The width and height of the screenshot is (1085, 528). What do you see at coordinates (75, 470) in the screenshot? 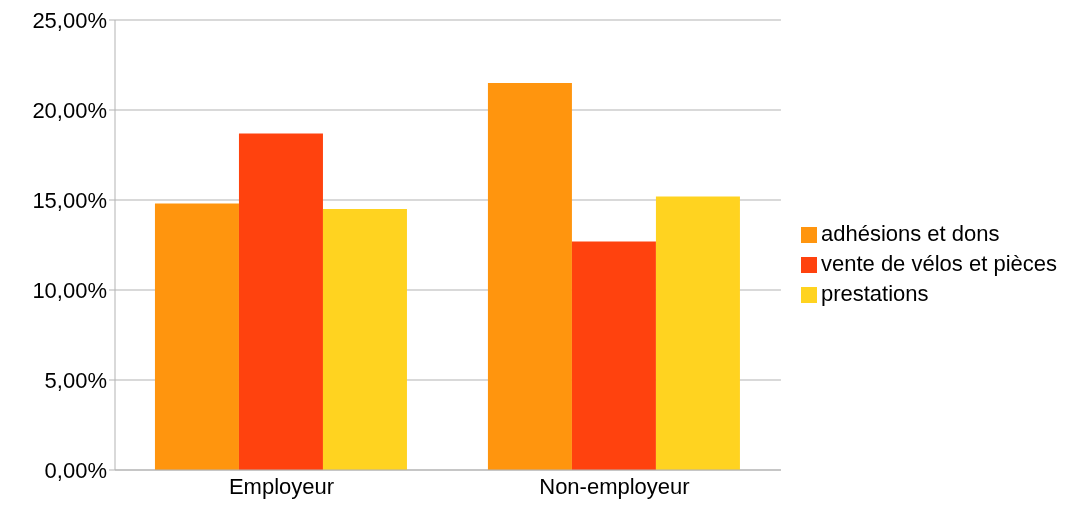
I see `y-tick-label: 0,00%` at bounding box center [75, 470].